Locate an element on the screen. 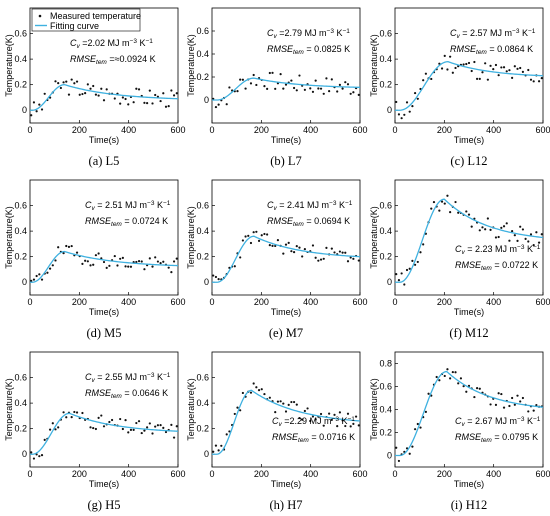 This screenshot has width=550, height=516. rmse-value: = 0.0795 K is located at coordinates (515, 437).